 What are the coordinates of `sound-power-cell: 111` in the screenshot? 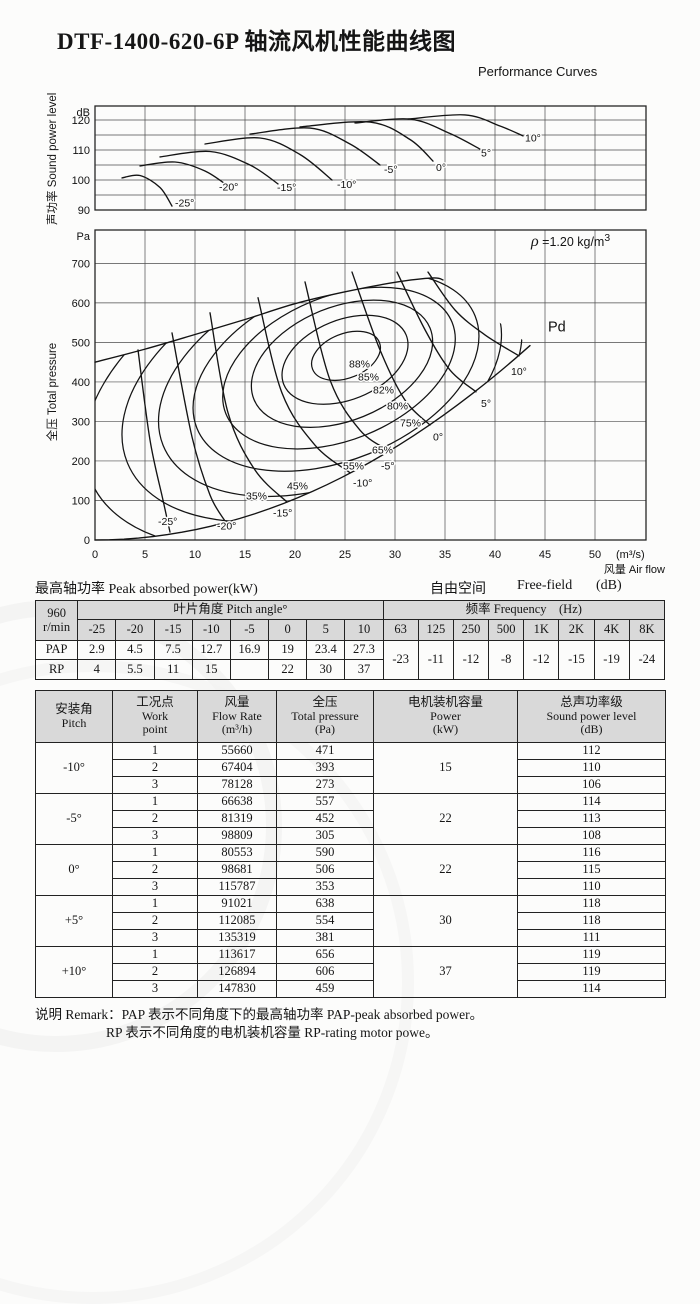 It's located at (591, 938).